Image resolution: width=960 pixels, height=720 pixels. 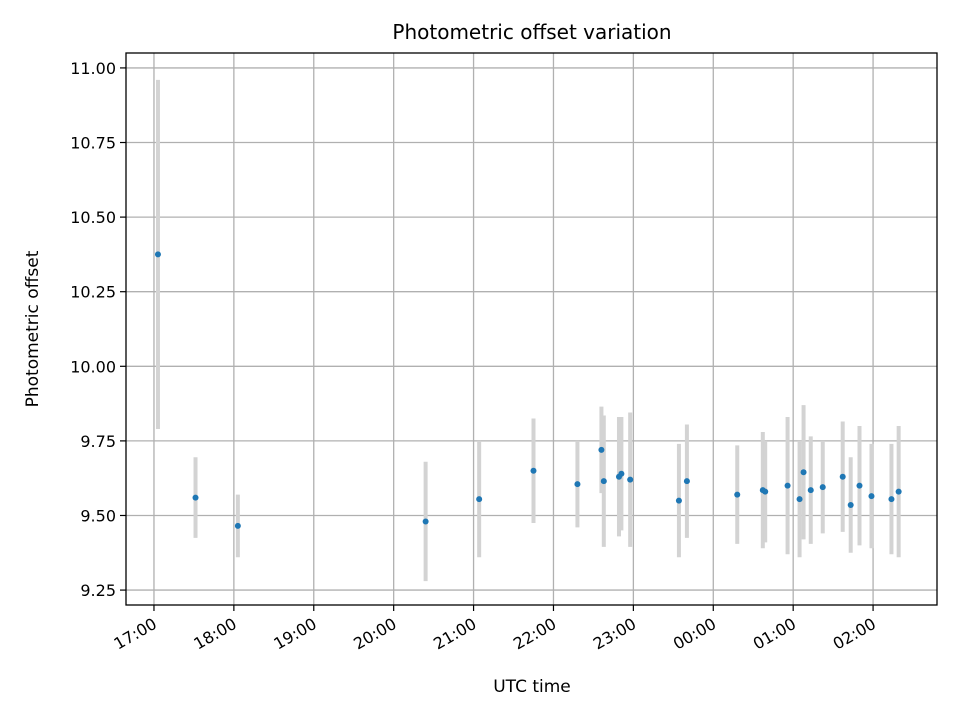 What do you see at coordinates (98, 515) in the screenshot?
I see `y-tick-label: 9.50` at bounding box center [98, 515].